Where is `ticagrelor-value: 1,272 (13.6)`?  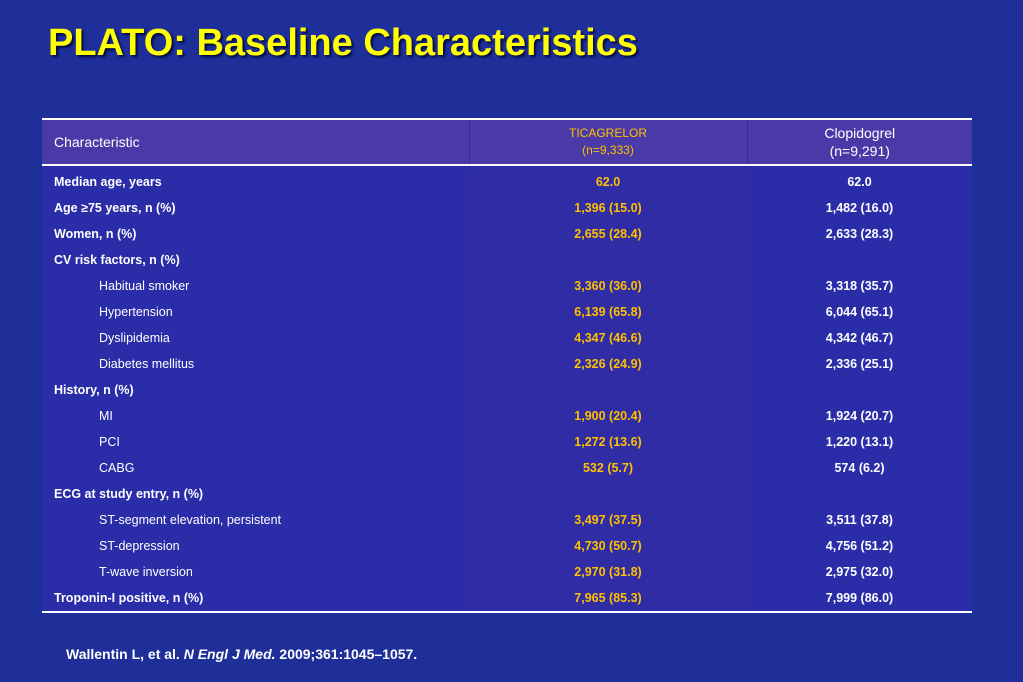
ticagrelor-value: 1,272 (13.6) is located at coordinates (608, 442).